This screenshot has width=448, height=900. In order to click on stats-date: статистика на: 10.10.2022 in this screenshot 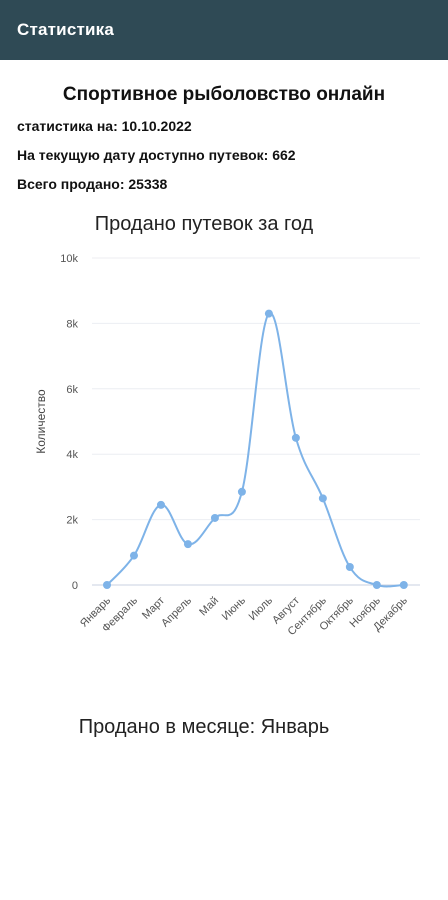, I will do `click(104, 126)`.